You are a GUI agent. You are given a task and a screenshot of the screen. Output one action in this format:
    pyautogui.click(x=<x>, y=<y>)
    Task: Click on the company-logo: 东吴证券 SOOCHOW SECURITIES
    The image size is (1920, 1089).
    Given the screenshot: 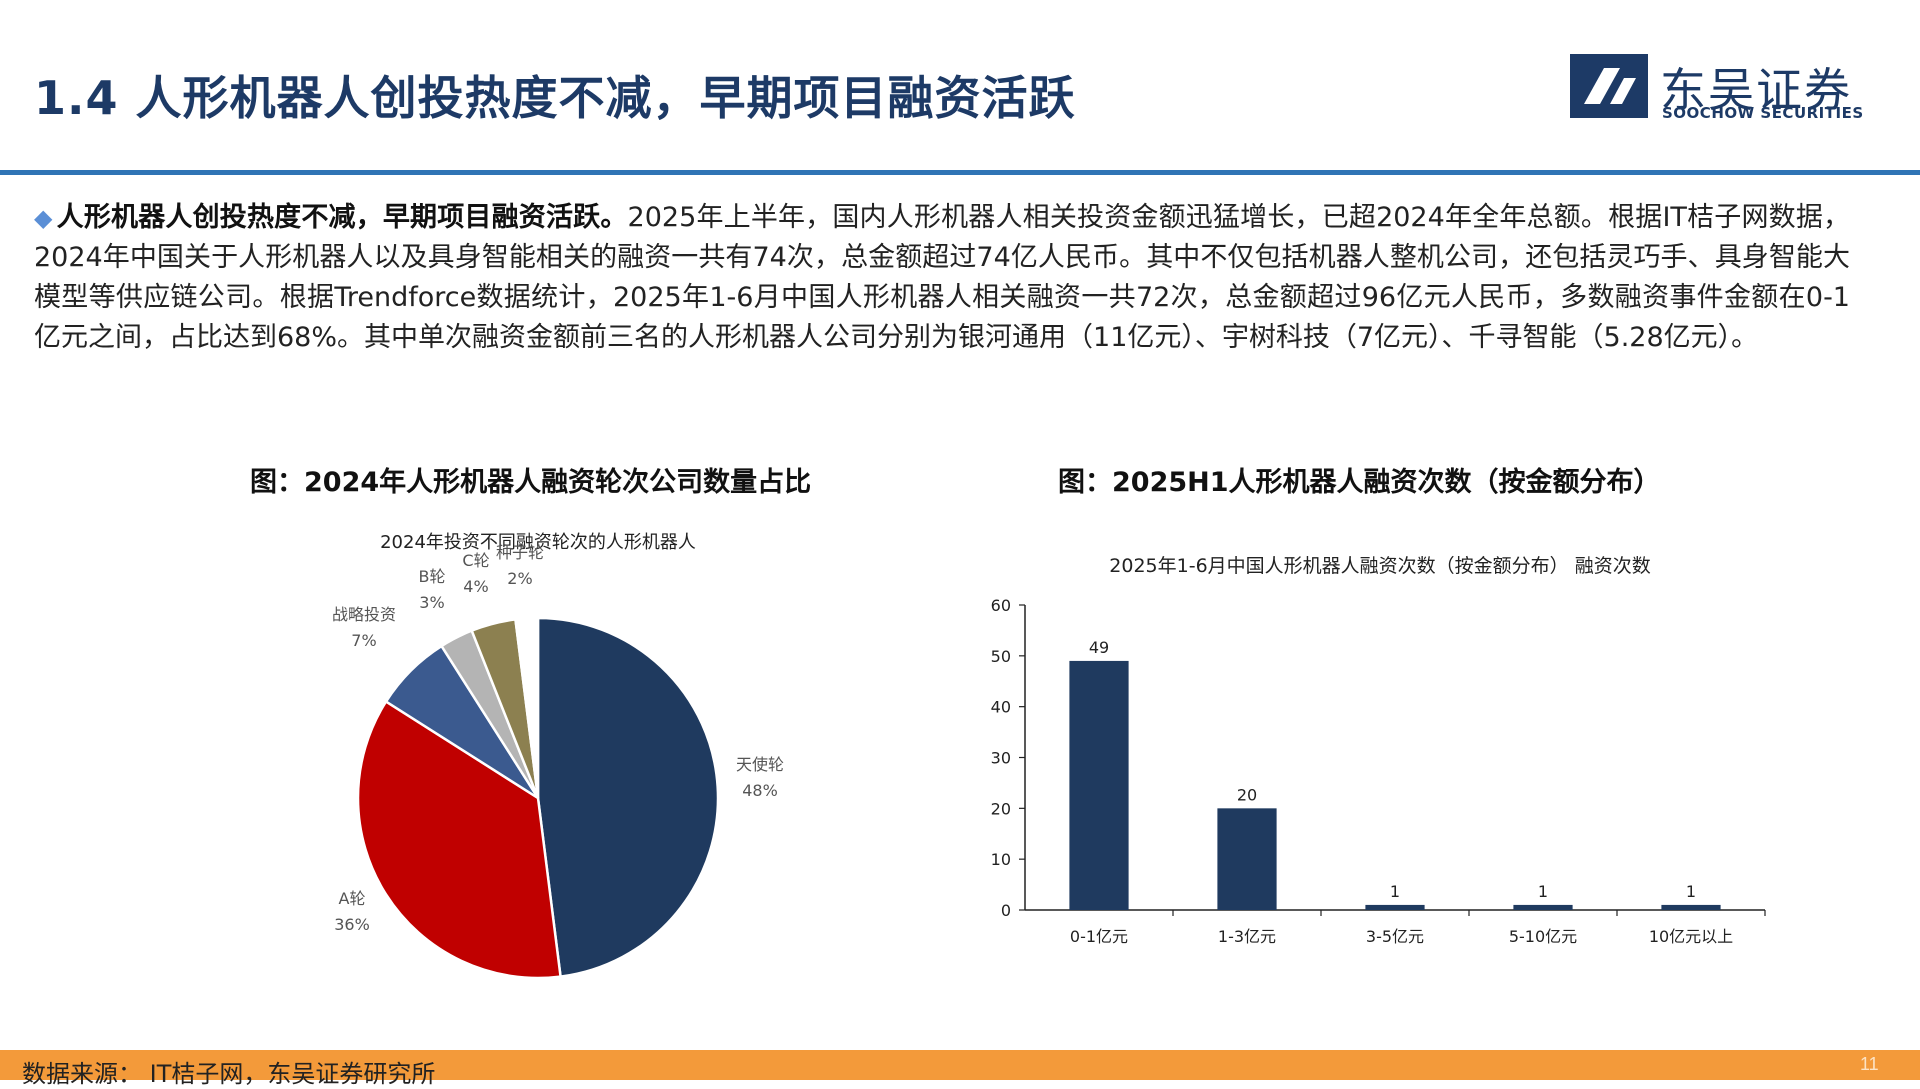 What is the action you would take?
    pyautogui.click(x=1730, y=89)
    